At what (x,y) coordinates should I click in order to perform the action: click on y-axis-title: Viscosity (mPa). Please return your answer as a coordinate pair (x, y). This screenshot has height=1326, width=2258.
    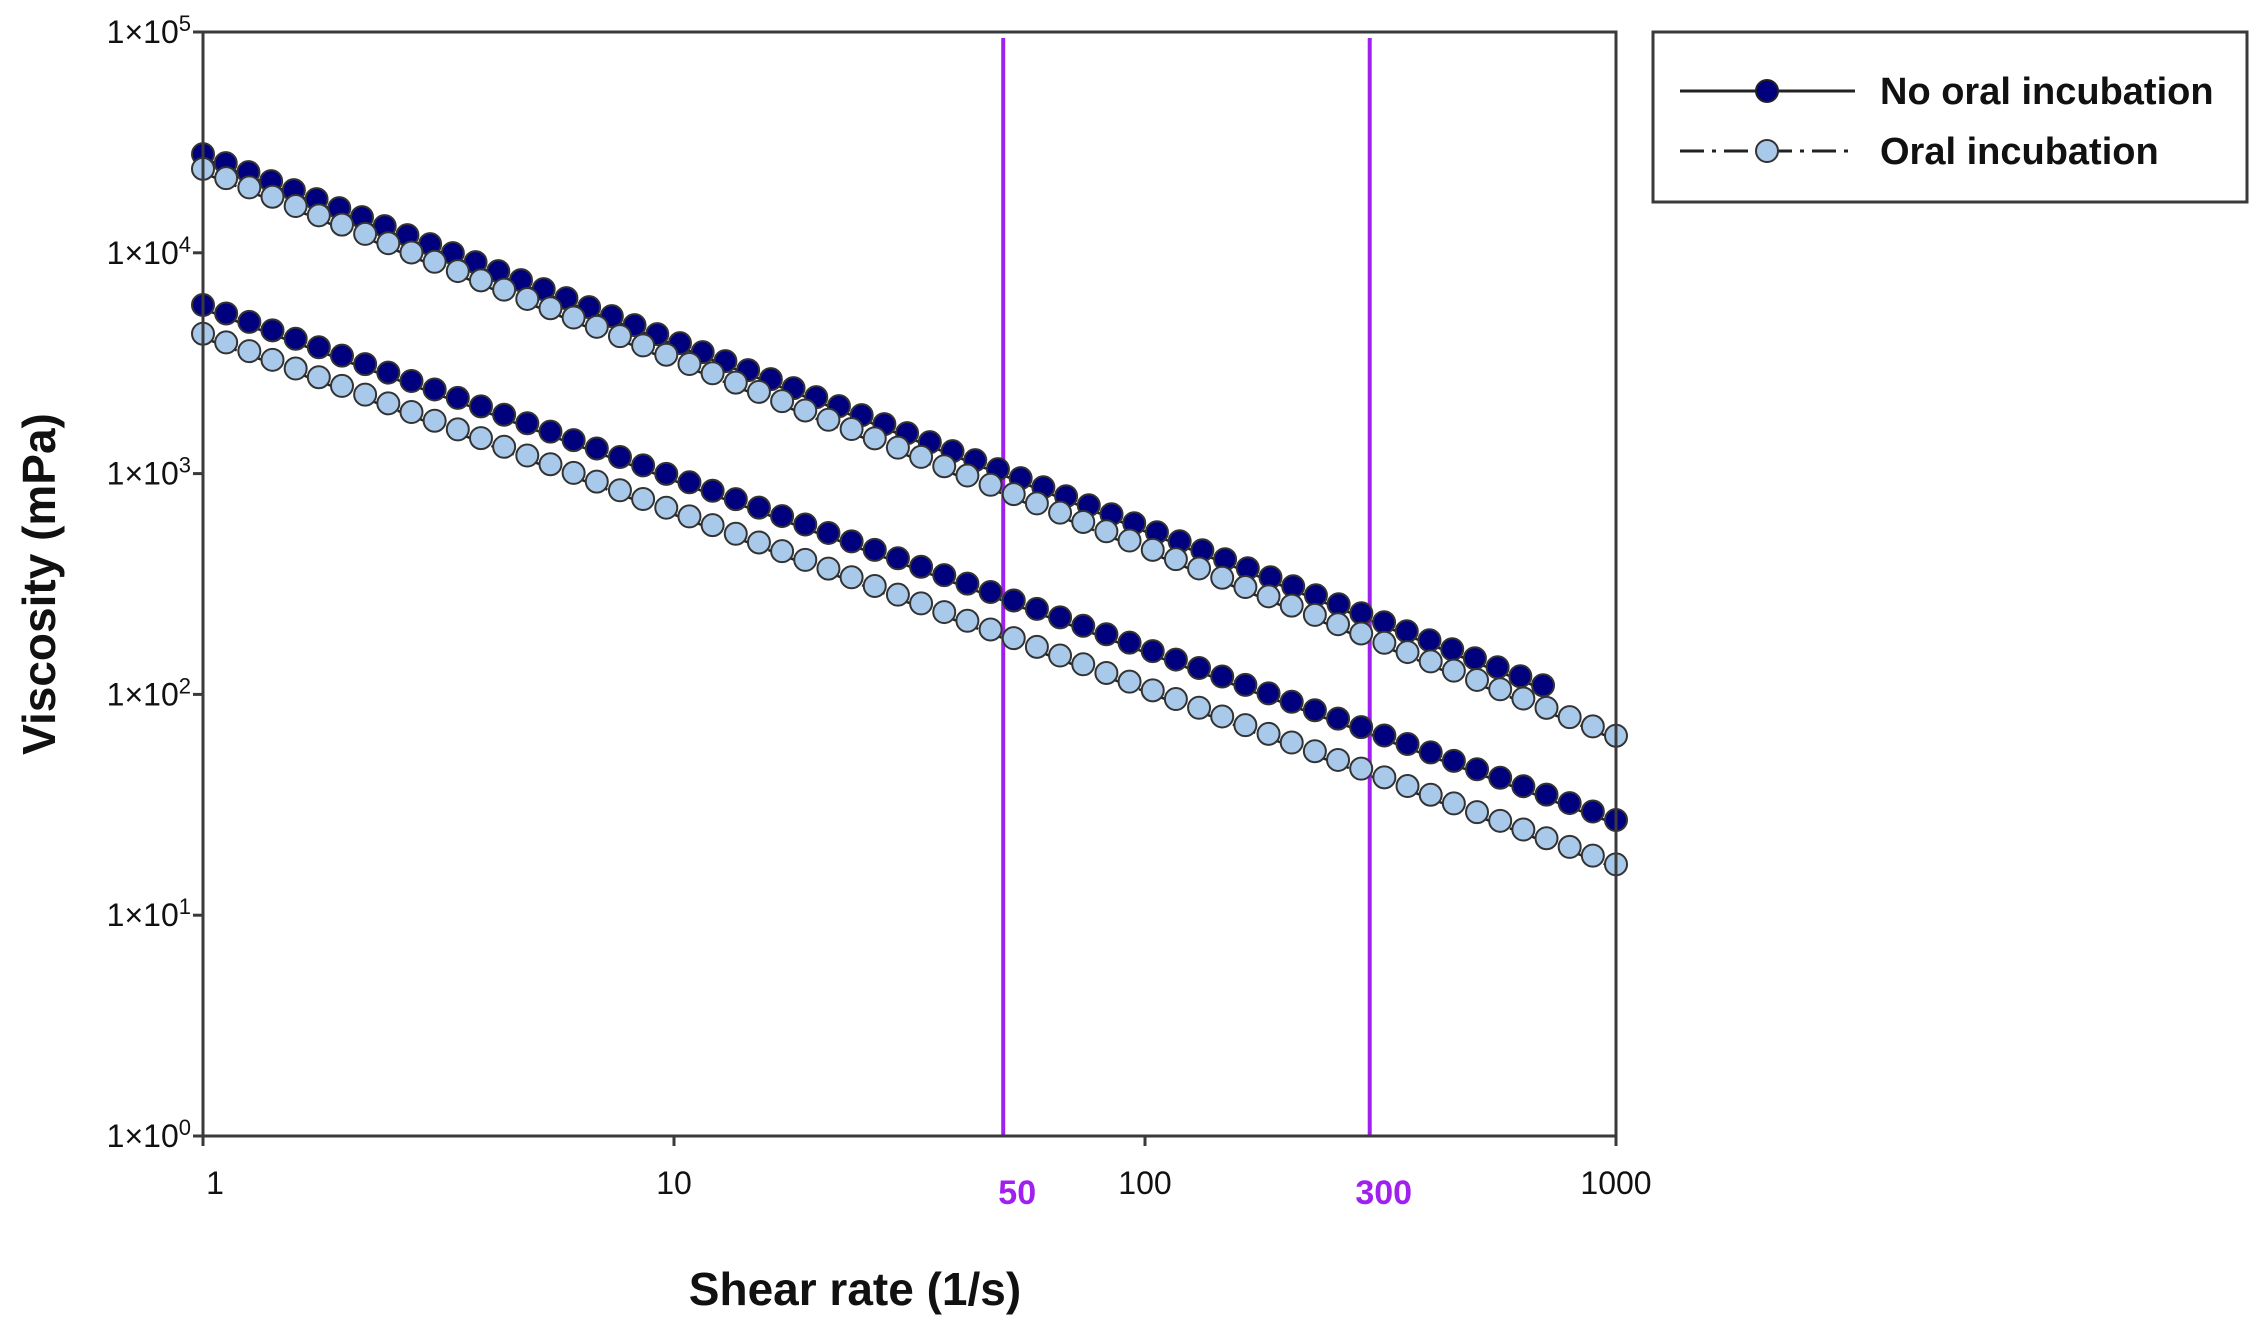
    Looking at the image, I should click on (39, 584).